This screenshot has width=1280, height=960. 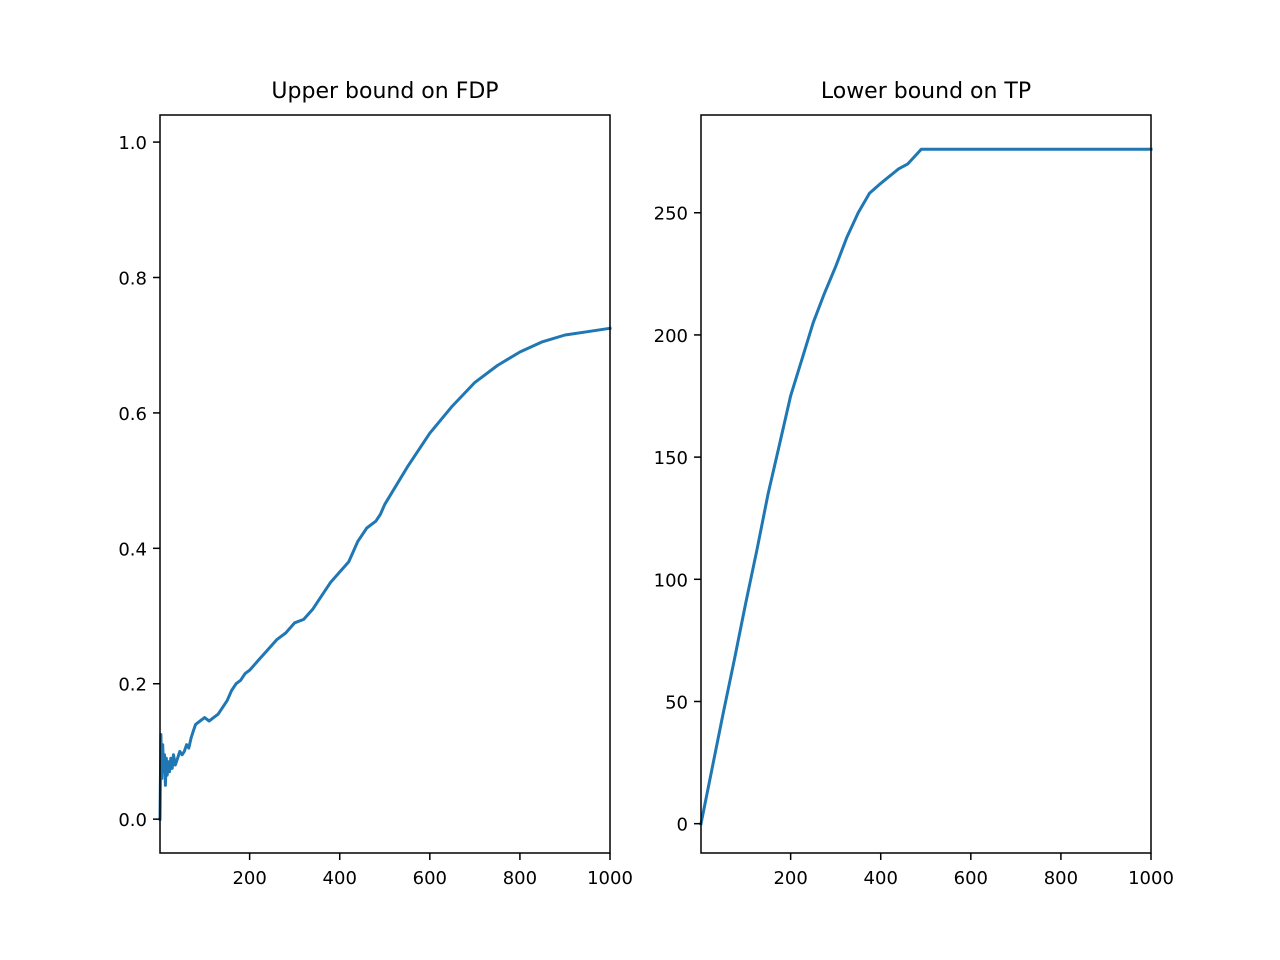 What do you see at coordinates (926, 91) in the screenshot?
I see `tp-chart-title: Lower bound on TP` at bounding box center [926, 91].